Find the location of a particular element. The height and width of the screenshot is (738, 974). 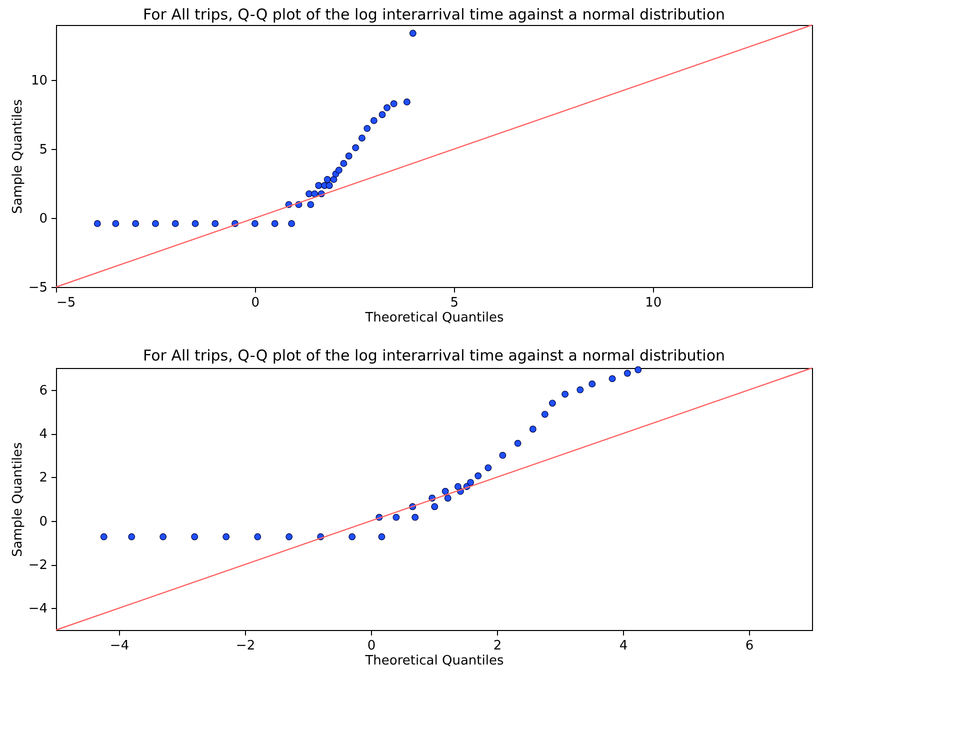

y-tick-label: 4 is located at coordinates (43, 434).